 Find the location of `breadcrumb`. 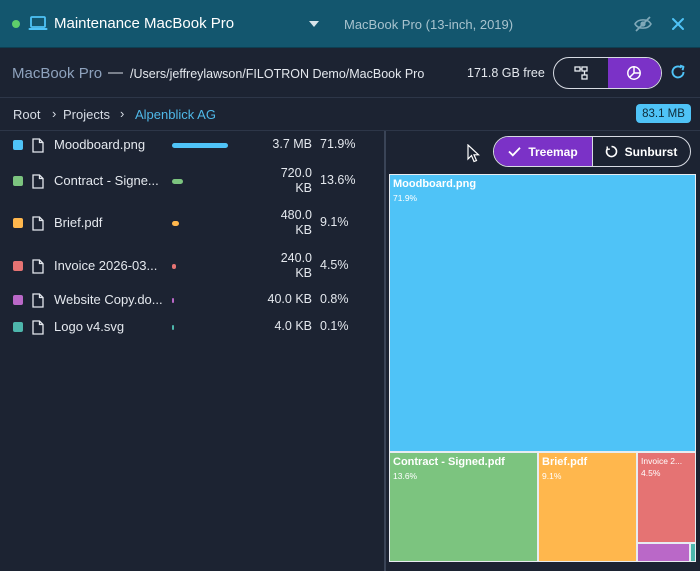

breadcrumb is located at coordinates (350, 114).